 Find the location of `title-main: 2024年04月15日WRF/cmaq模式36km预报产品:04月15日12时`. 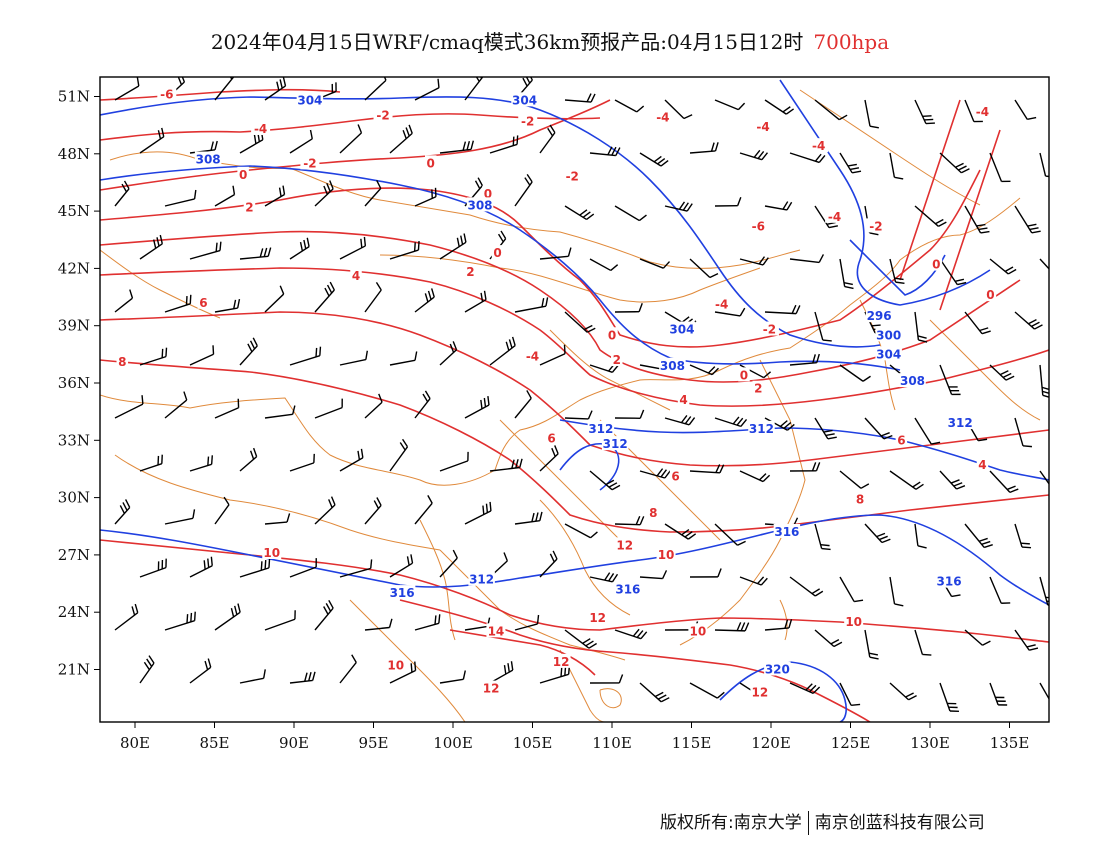

title-main: 2024年04月15日WRF/cmaq模式36km预报产品:04月15日12时 is located at coordinates (507, 42).